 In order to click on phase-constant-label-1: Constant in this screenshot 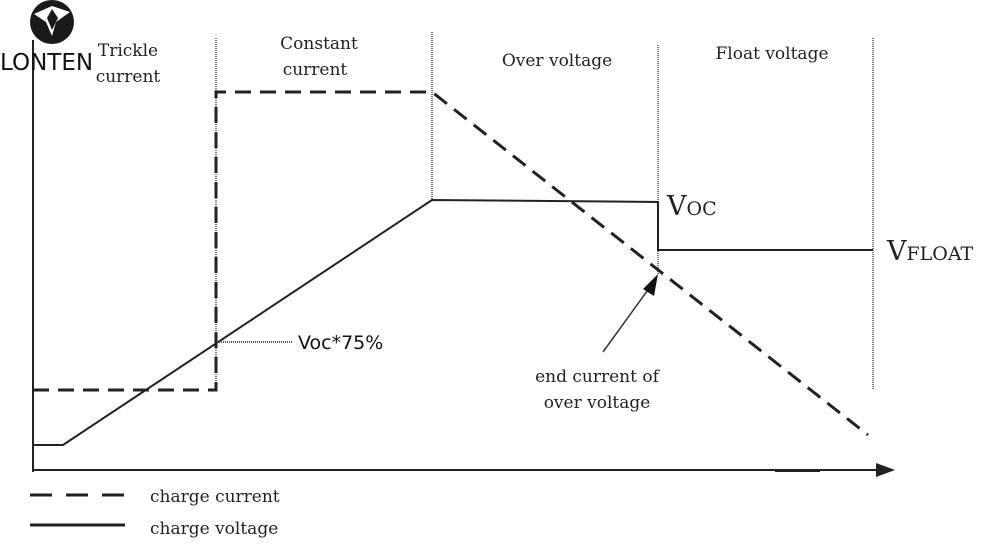, I will do `click(319, 44)`.